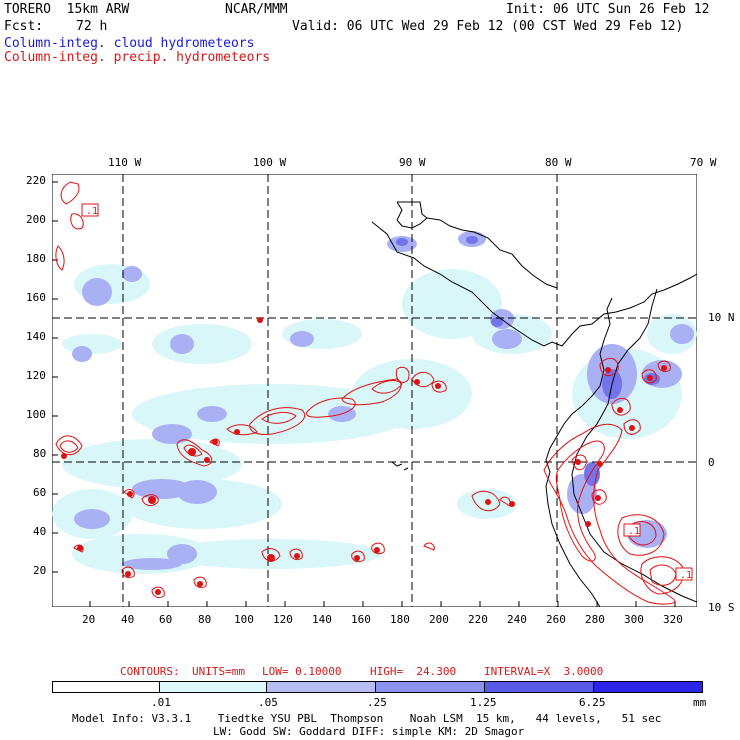  What do you see at coordinates (483, 702) in the screenshot?
I see `colorbar-label: 1.25` at bounding box center [483, 702].